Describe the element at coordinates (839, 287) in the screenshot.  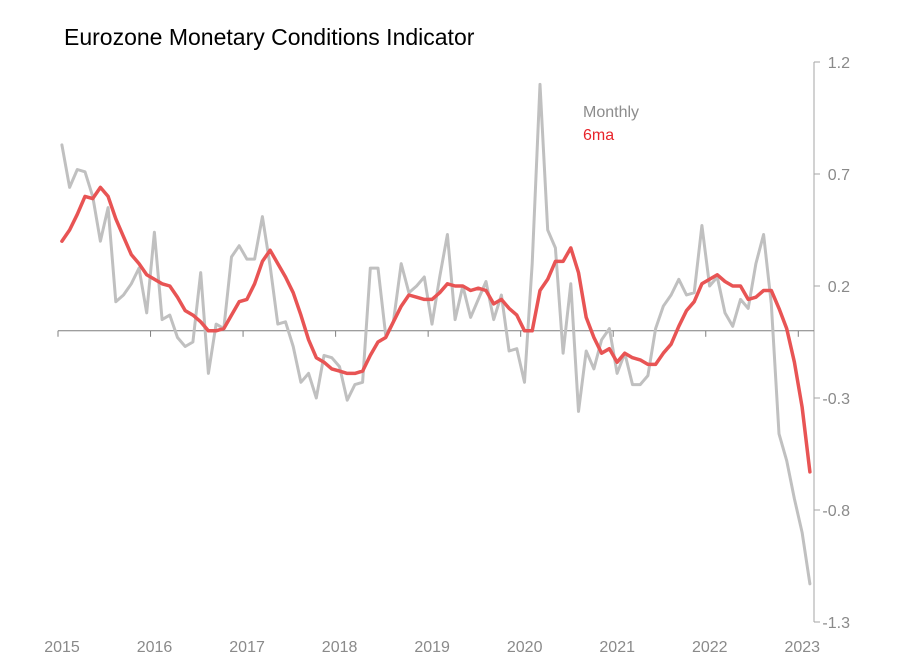
I see `y-tick-label: 0.2` at that location.